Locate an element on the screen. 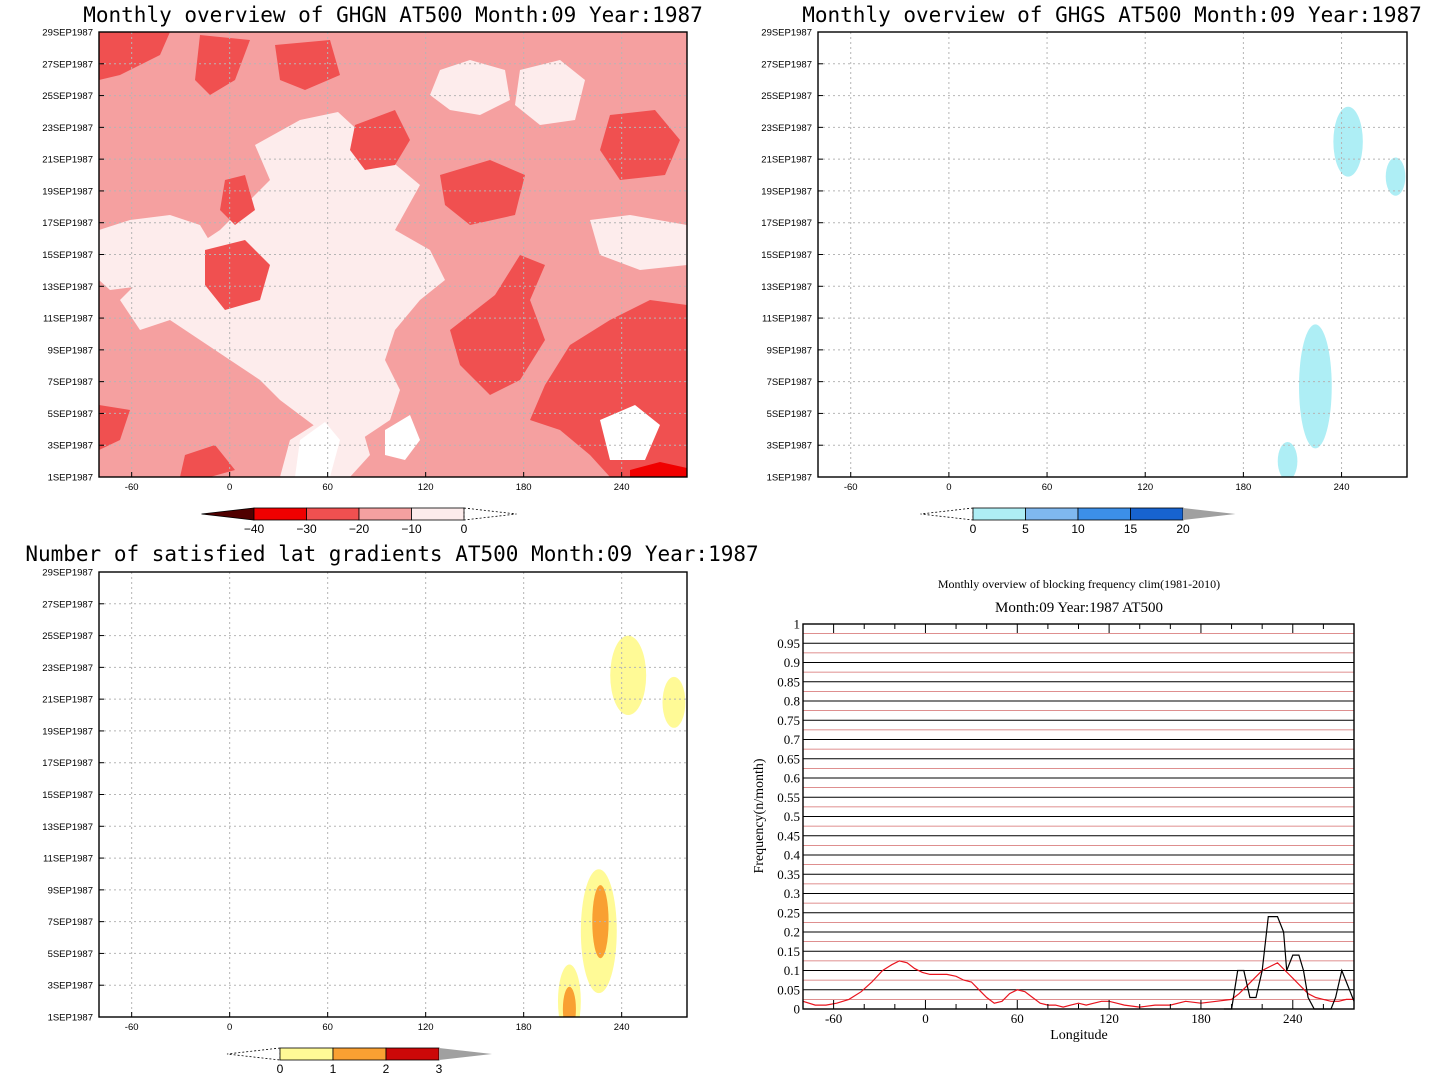 Image resolution: width=1440 pixels, height=1091 pixels. freq-ytick-label: 0.15 is located at coordinates (788, 951).